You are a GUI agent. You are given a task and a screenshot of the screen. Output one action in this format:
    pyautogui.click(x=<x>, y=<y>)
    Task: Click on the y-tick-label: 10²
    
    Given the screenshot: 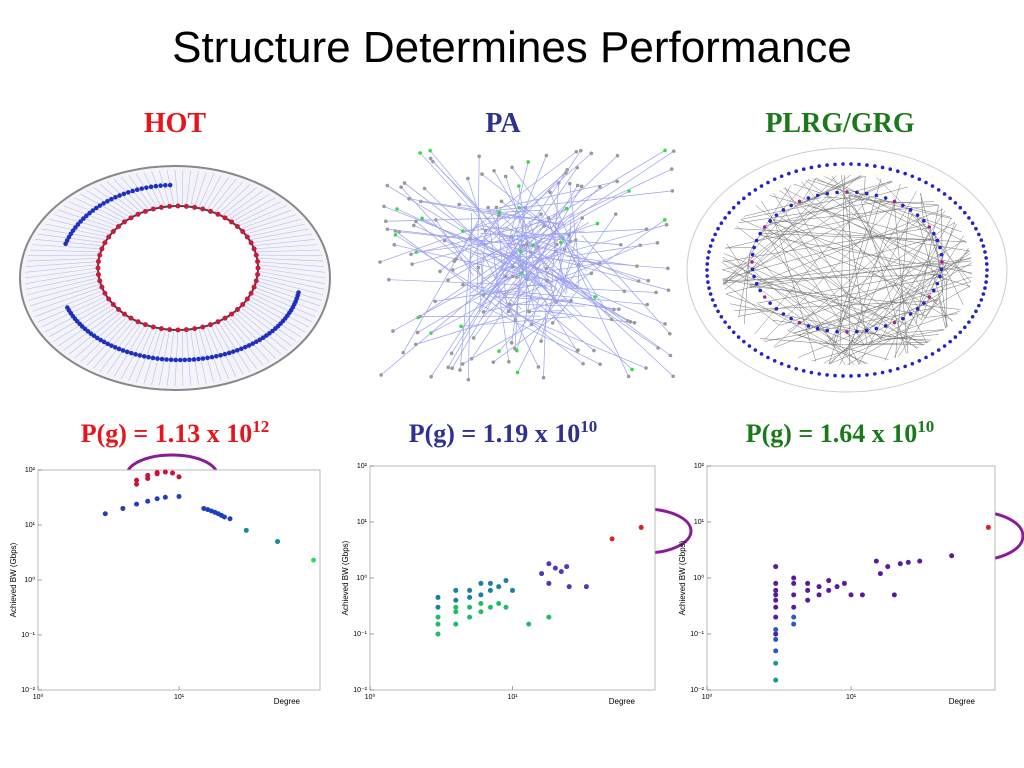 What is the action you would take?
    pyautogui.click(x=362, y=466)
    